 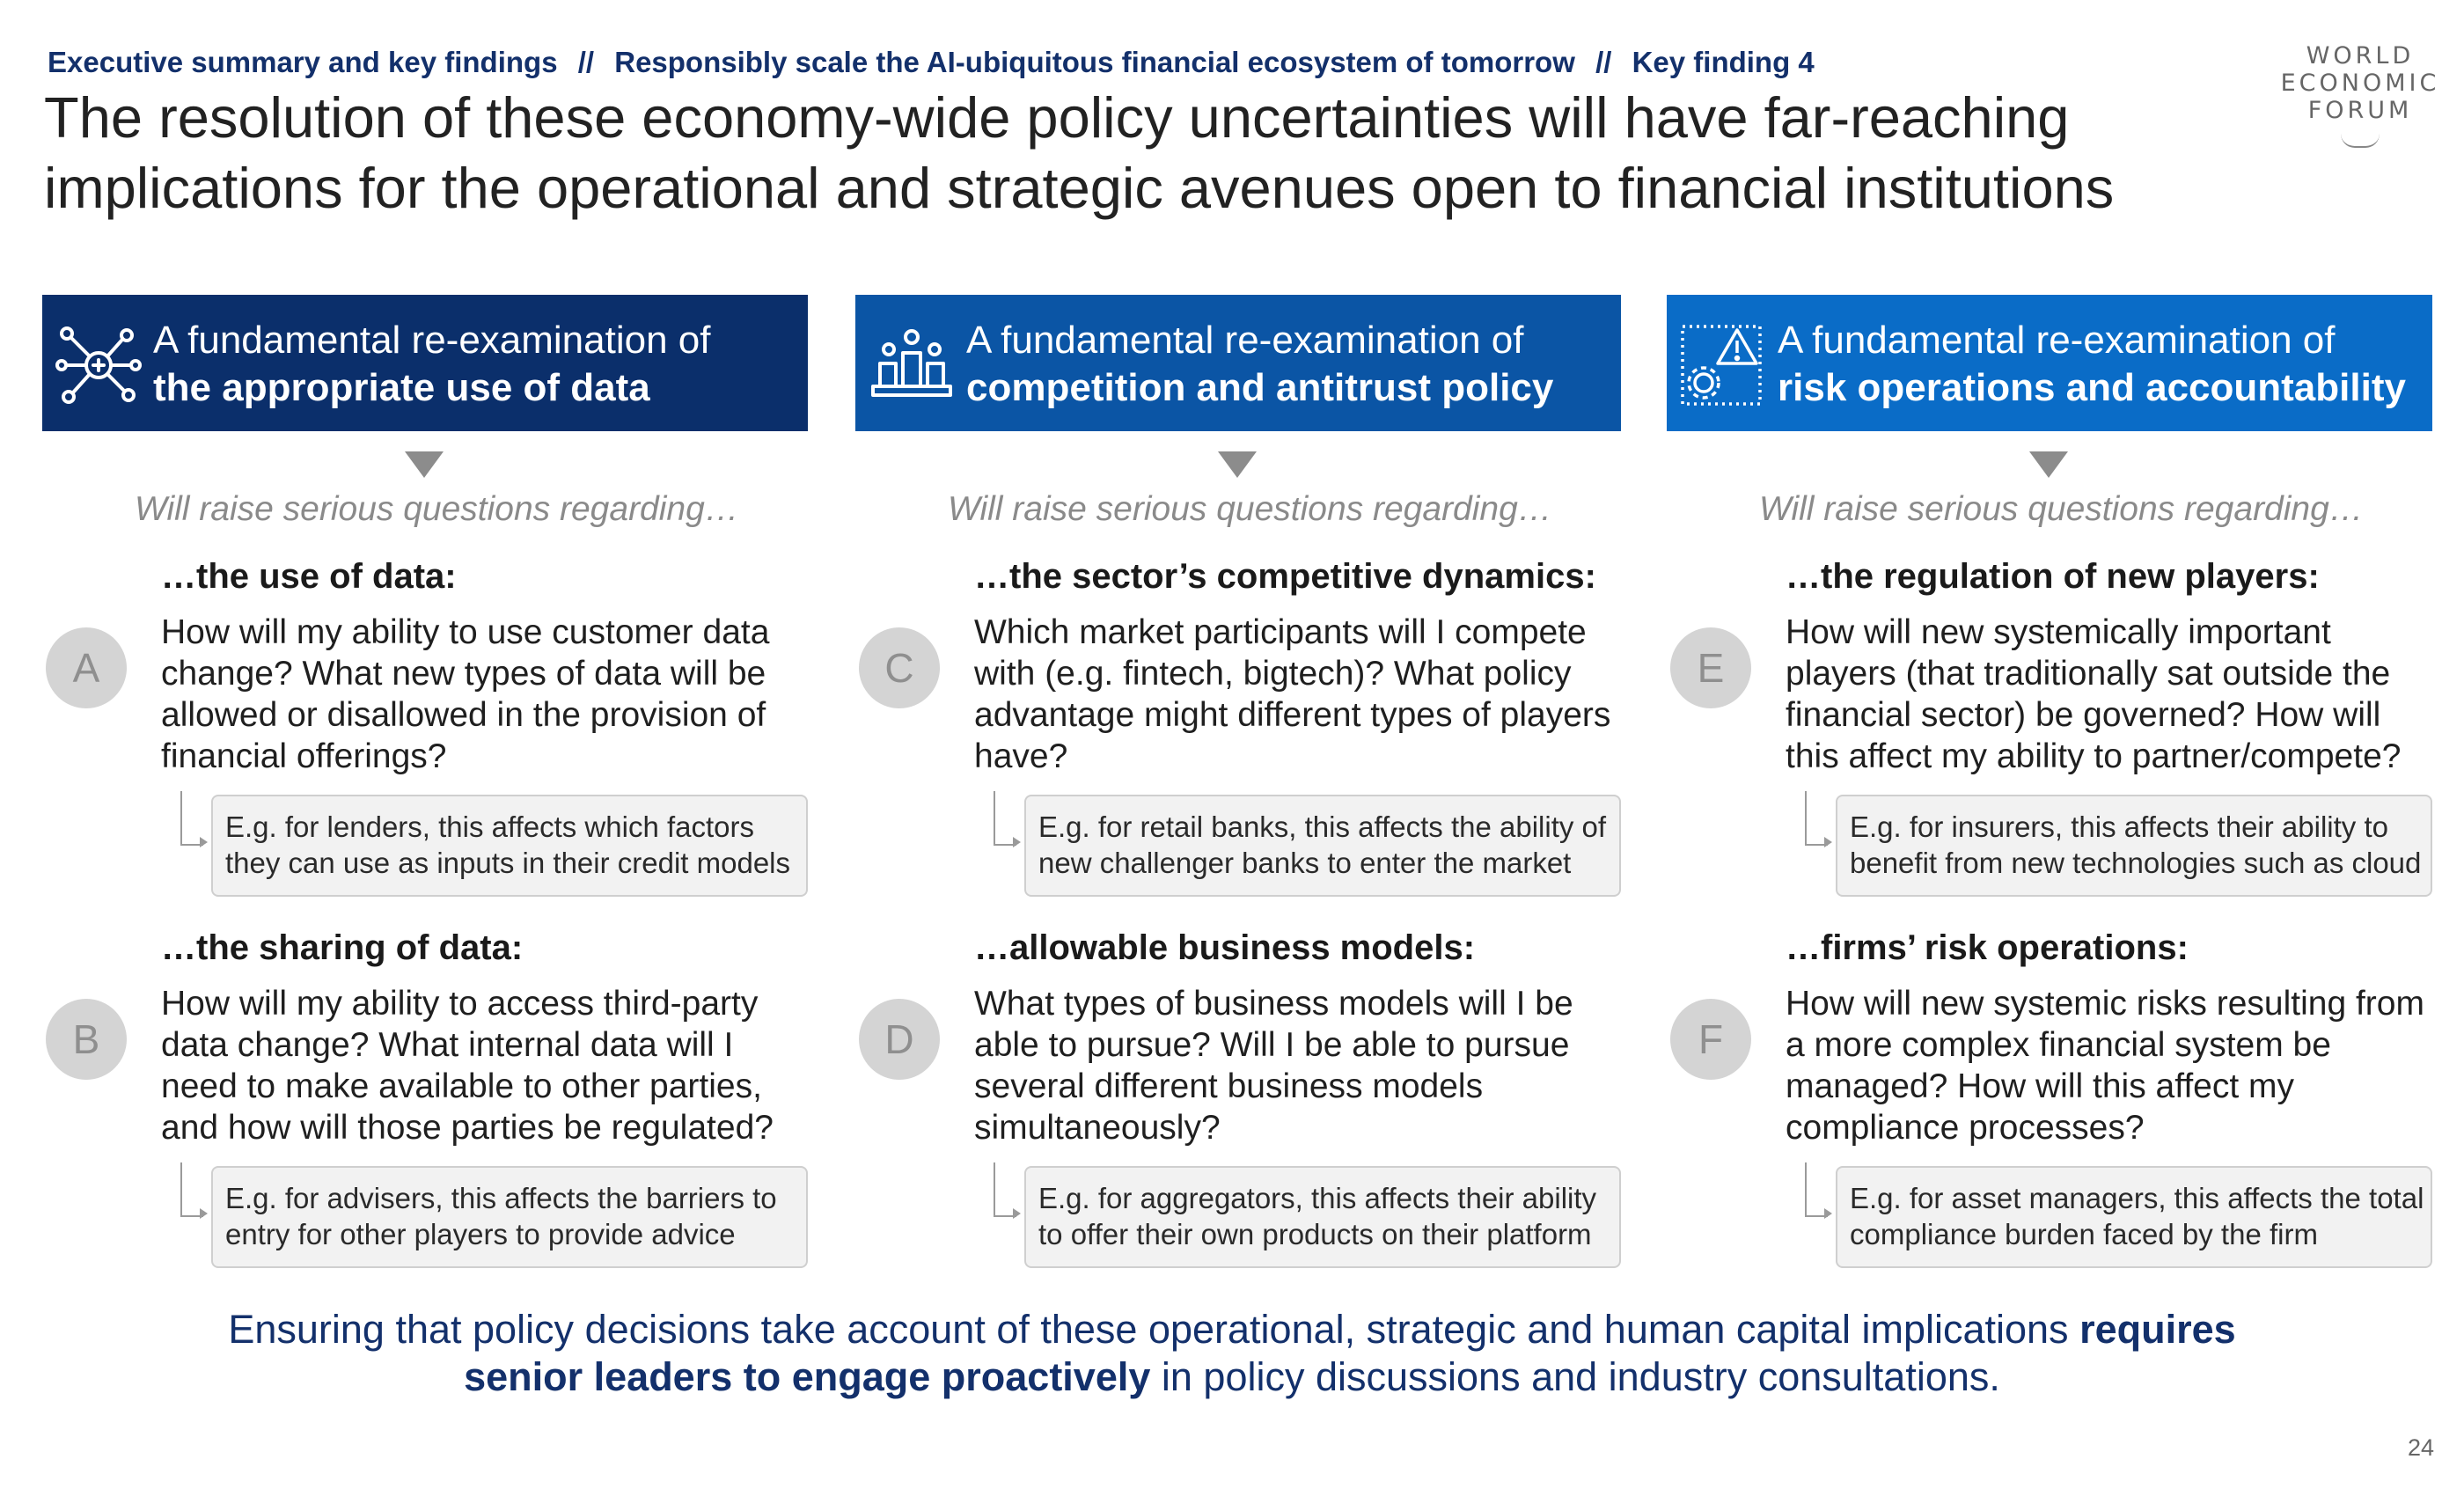 What do you see at coordinates (2360, 111) in the screenshot?
I see `logo-line-3: FORUM` at bounding box center [2360, 111].